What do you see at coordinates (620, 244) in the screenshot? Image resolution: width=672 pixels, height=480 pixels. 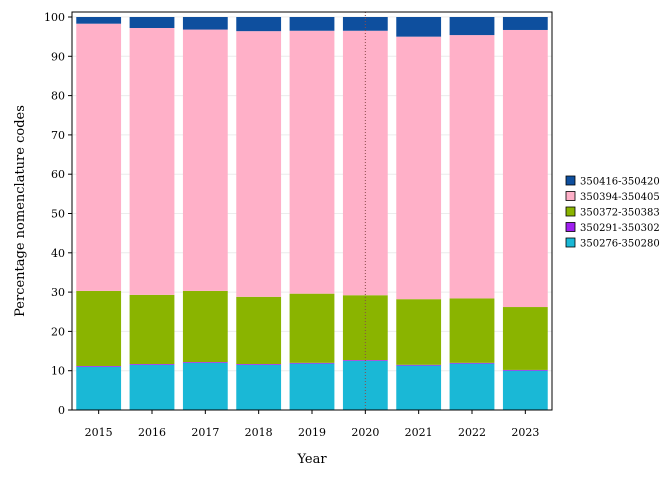 I see `legend-label: 350276-350280` at bounding box center [620, 244].